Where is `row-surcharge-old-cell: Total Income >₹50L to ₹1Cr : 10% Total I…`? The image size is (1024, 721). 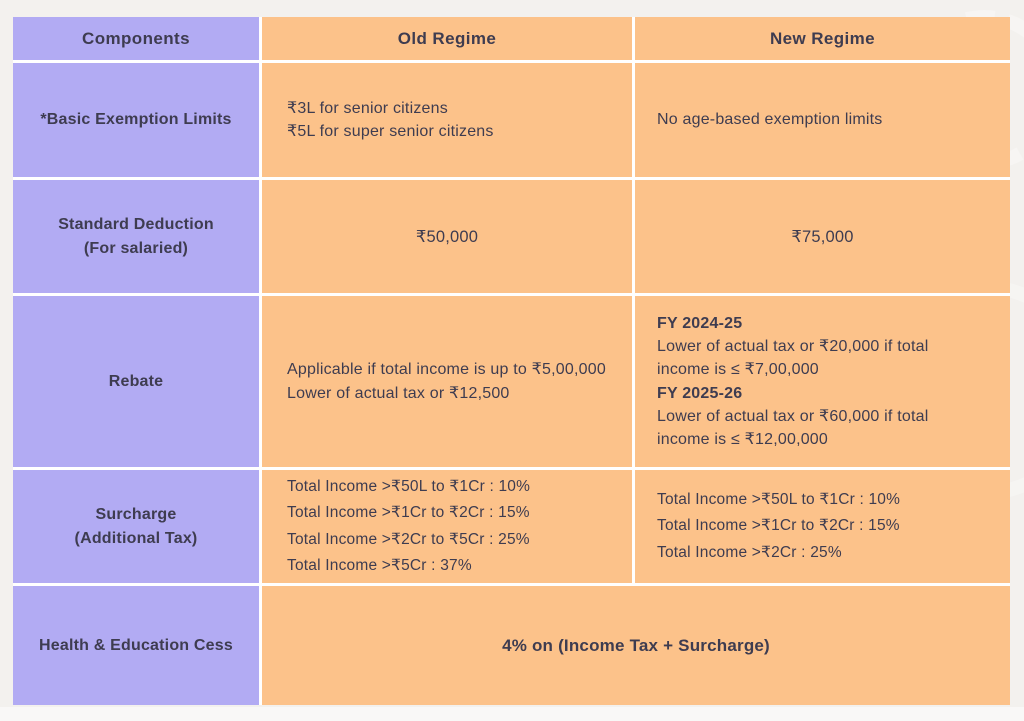 row-surcharge-old-cell: Total Income >₹50L to ₹1Cr : 10% Total I… is located at coordinates (447, 526).